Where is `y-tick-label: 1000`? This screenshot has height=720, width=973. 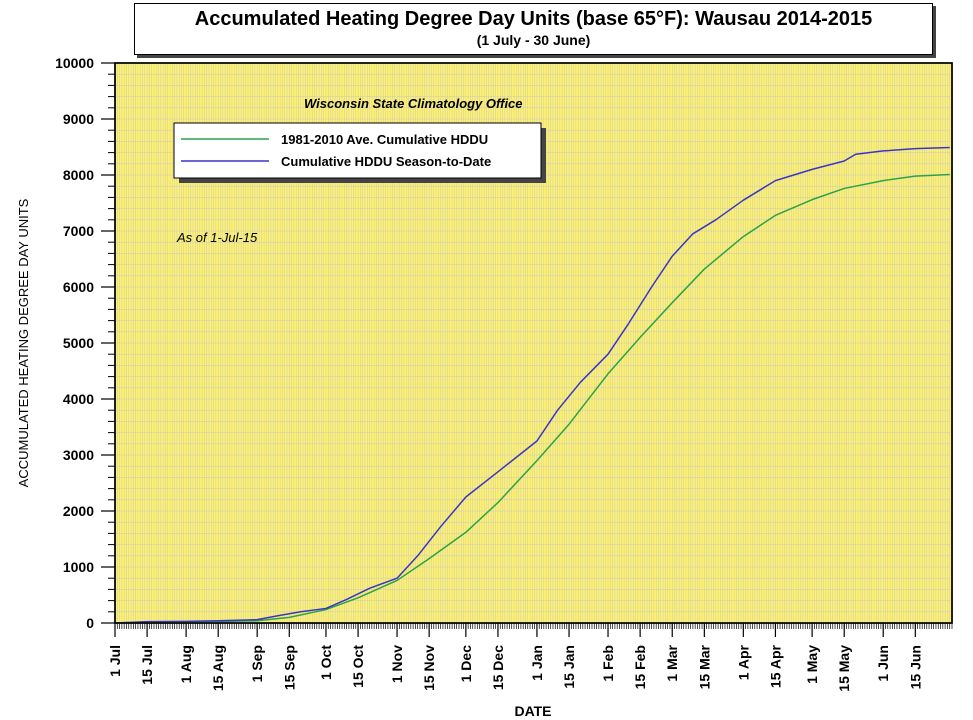 y-tick-label: 1000 is located at coordinates (78, 567).